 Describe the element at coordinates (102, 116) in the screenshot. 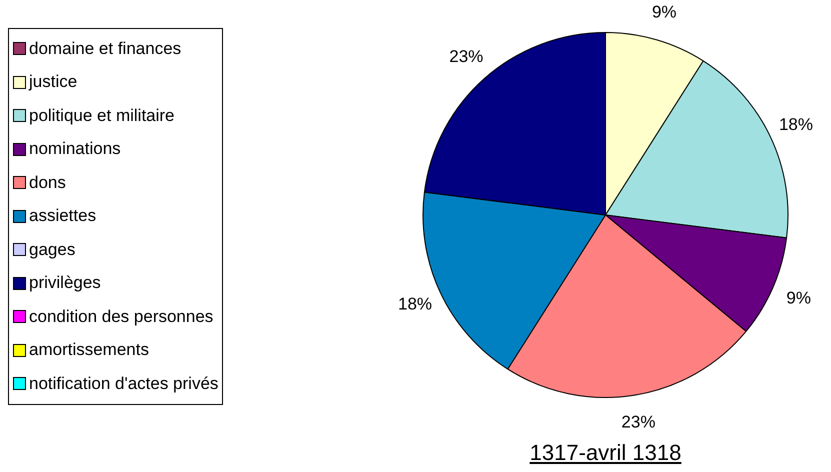

I see `legend-label: politique et militaire` at that location.